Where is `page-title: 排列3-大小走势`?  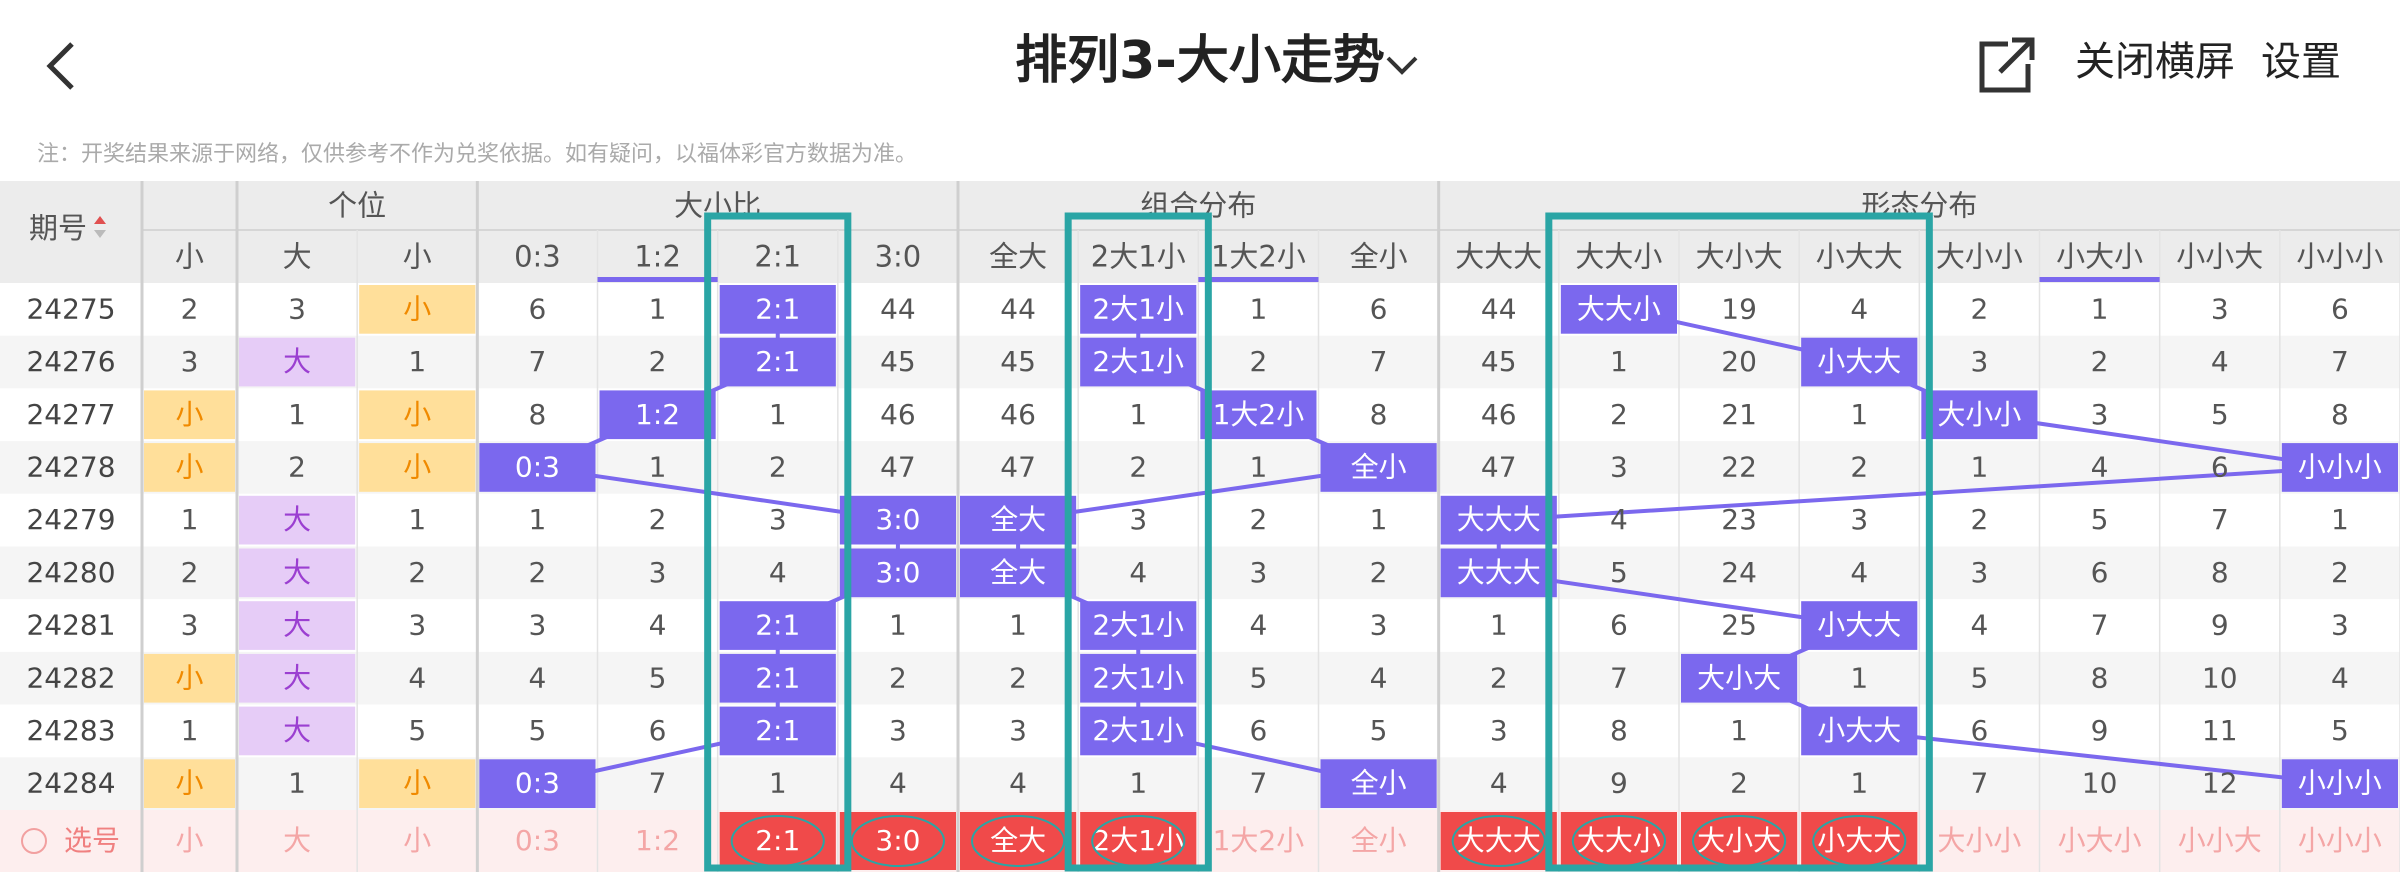 page-title: 排列3-大小走势 is located at coordinates (1200, 61).